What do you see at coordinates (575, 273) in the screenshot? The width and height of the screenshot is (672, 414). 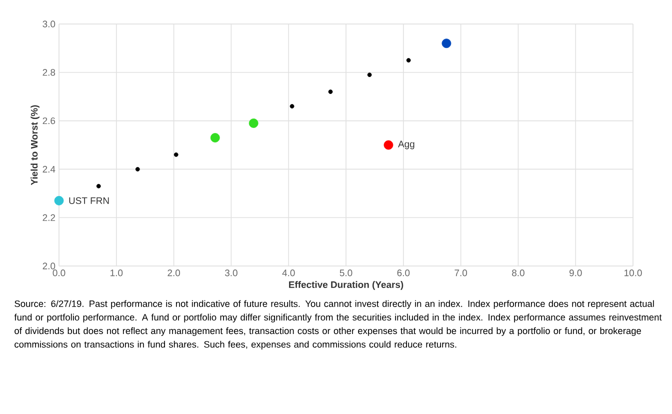 I see `x-tick-label: 9.0` at bounding box center [575, 273].